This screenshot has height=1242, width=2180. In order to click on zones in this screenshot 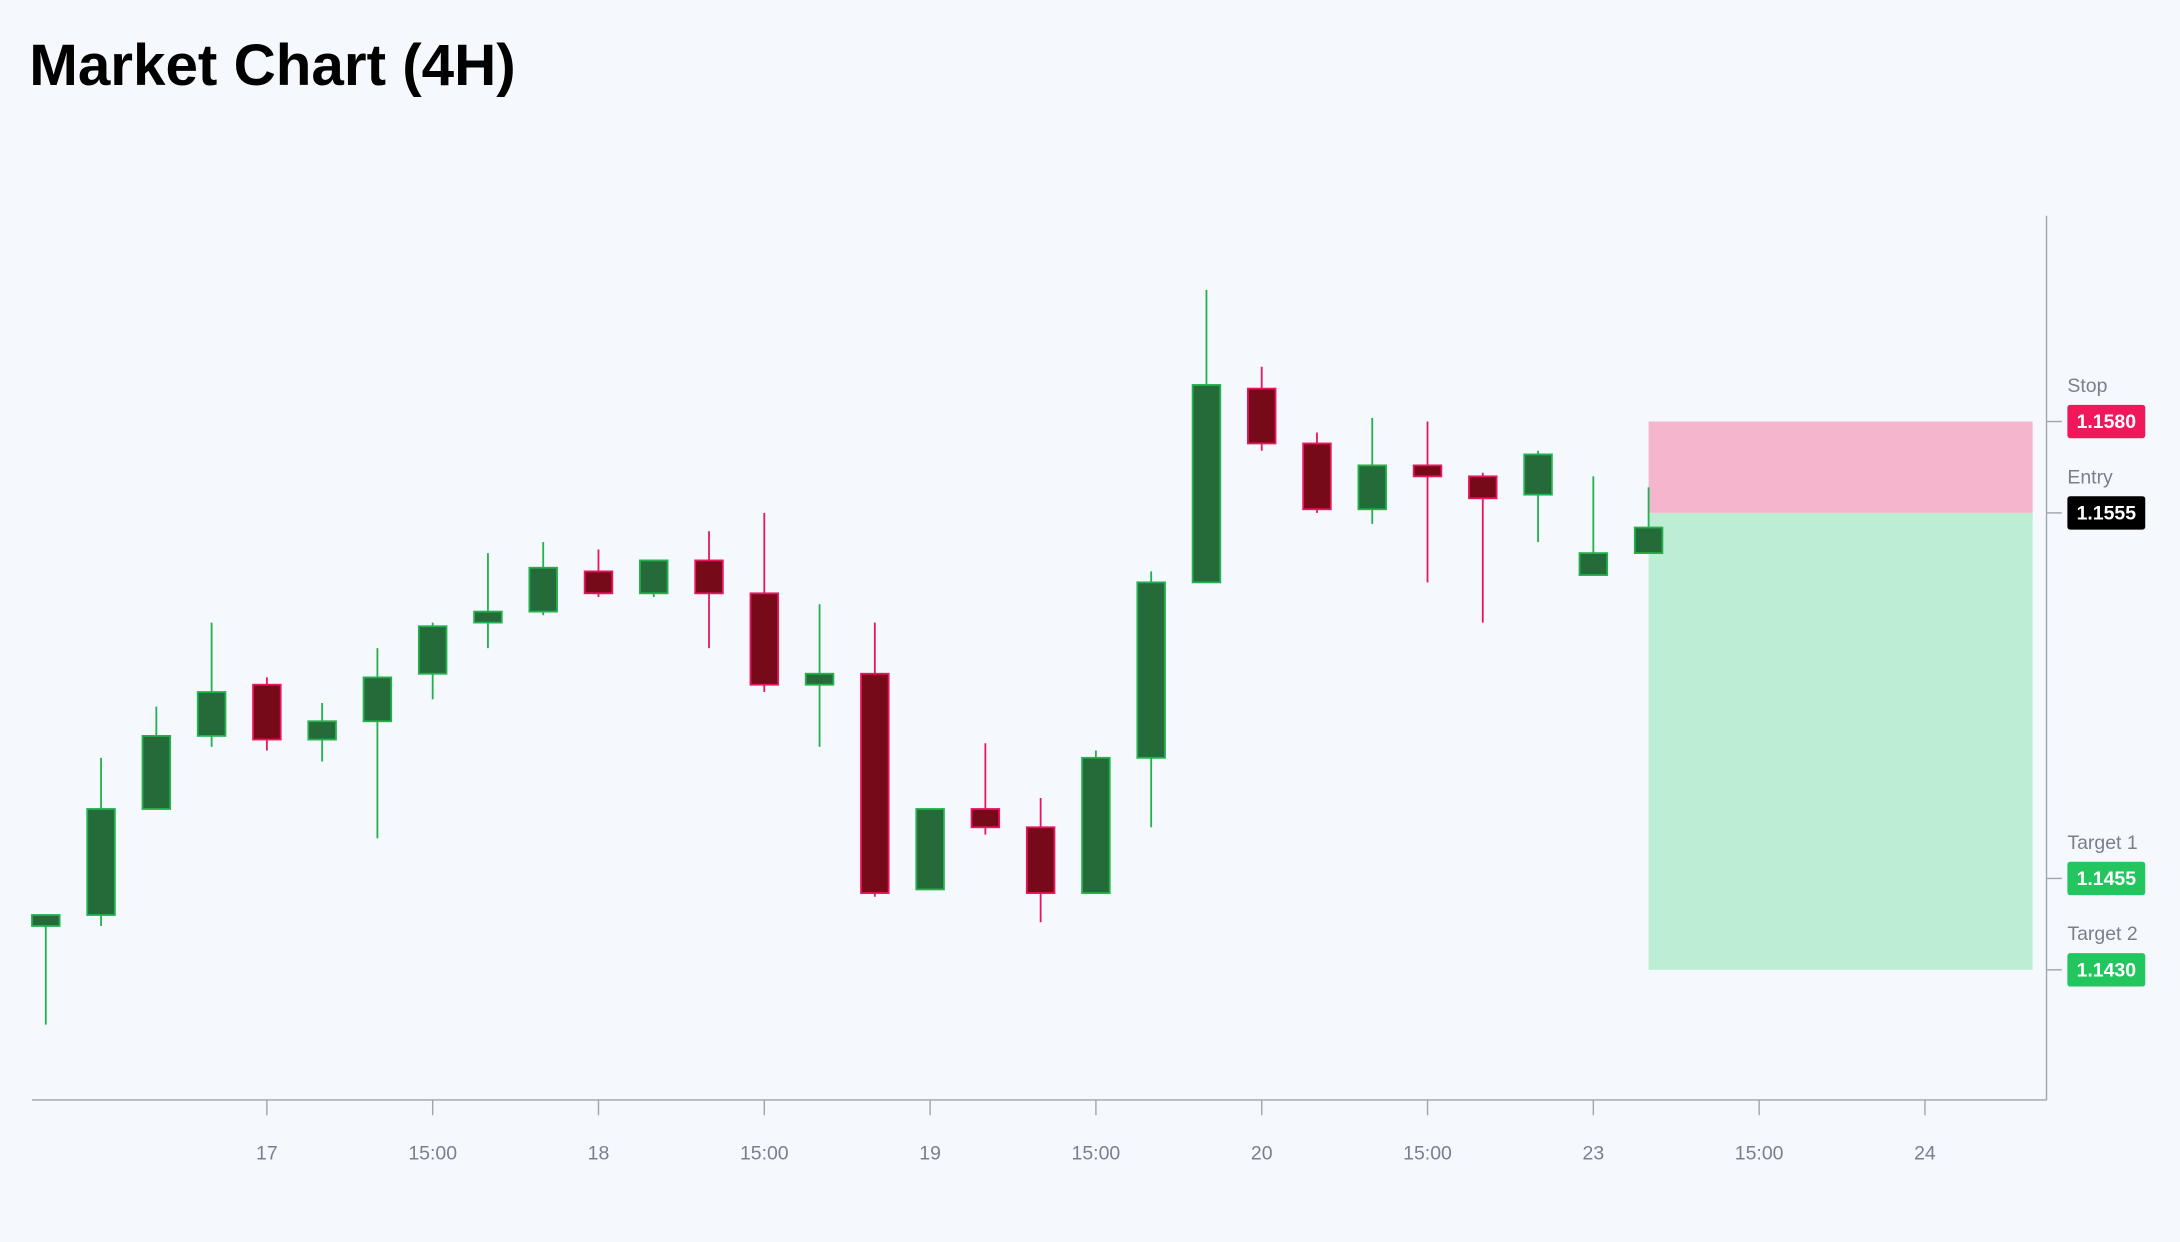, I will do `click(1840, 695)`.